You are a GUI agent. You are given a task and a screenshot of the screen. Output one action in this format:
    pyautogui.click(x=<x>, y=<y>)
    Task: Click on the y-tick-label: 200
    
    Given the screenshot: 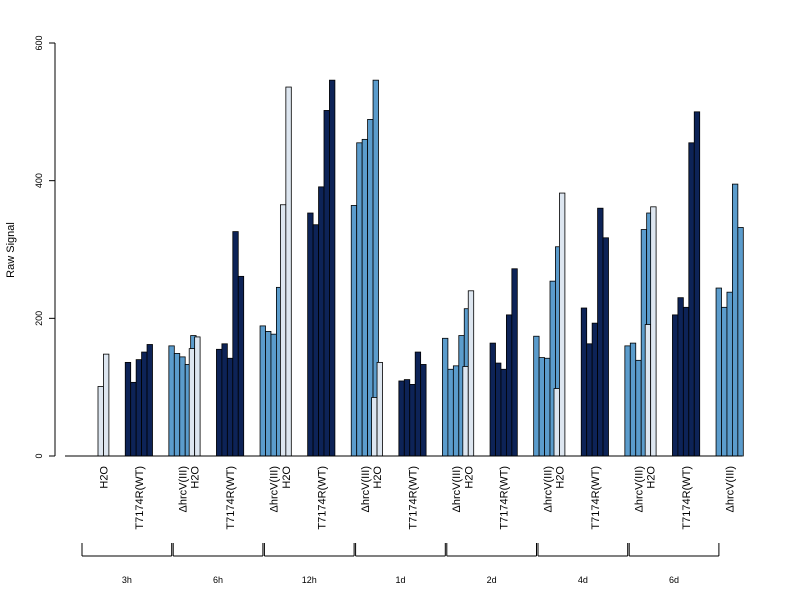 What is the action you would take?
    pyautogui.click(x=39, y=318)
    